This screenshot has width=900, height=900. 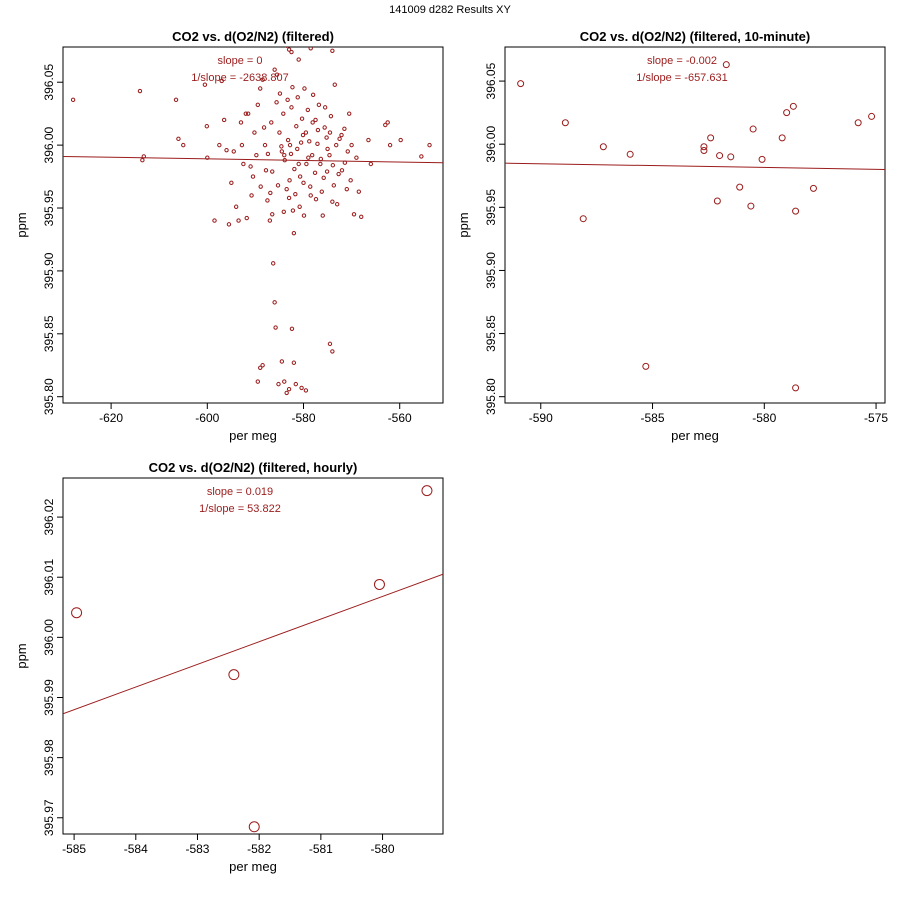 I want to click on x-tick-label: -620, so click(x=111, y=418).